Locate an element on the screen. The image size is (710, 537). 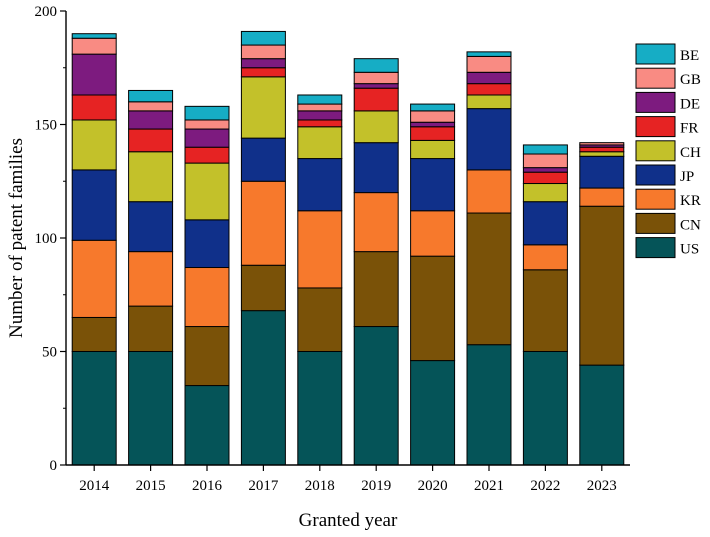
bar-2014-kr is located at coordinates (94, 278).